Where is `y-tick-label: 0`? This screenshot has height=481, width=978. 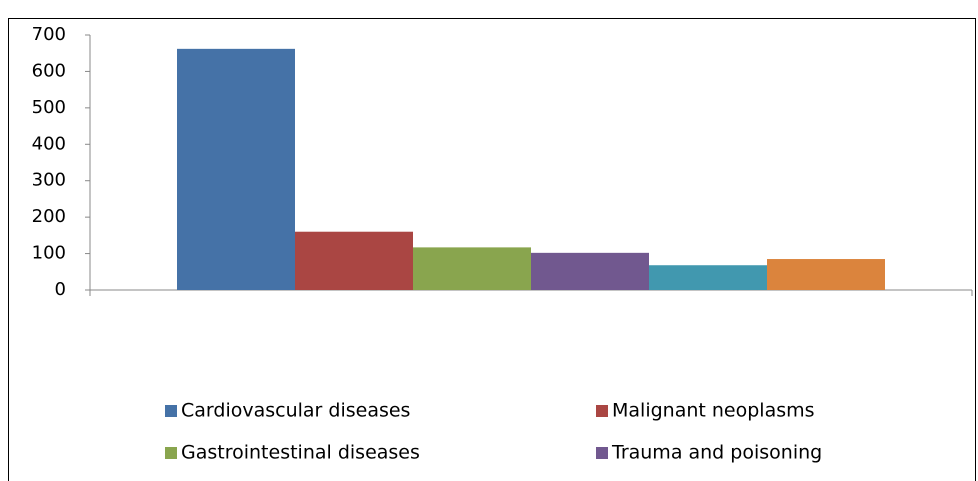
y-tick-label: 0 is located at coordinates (60, 289).